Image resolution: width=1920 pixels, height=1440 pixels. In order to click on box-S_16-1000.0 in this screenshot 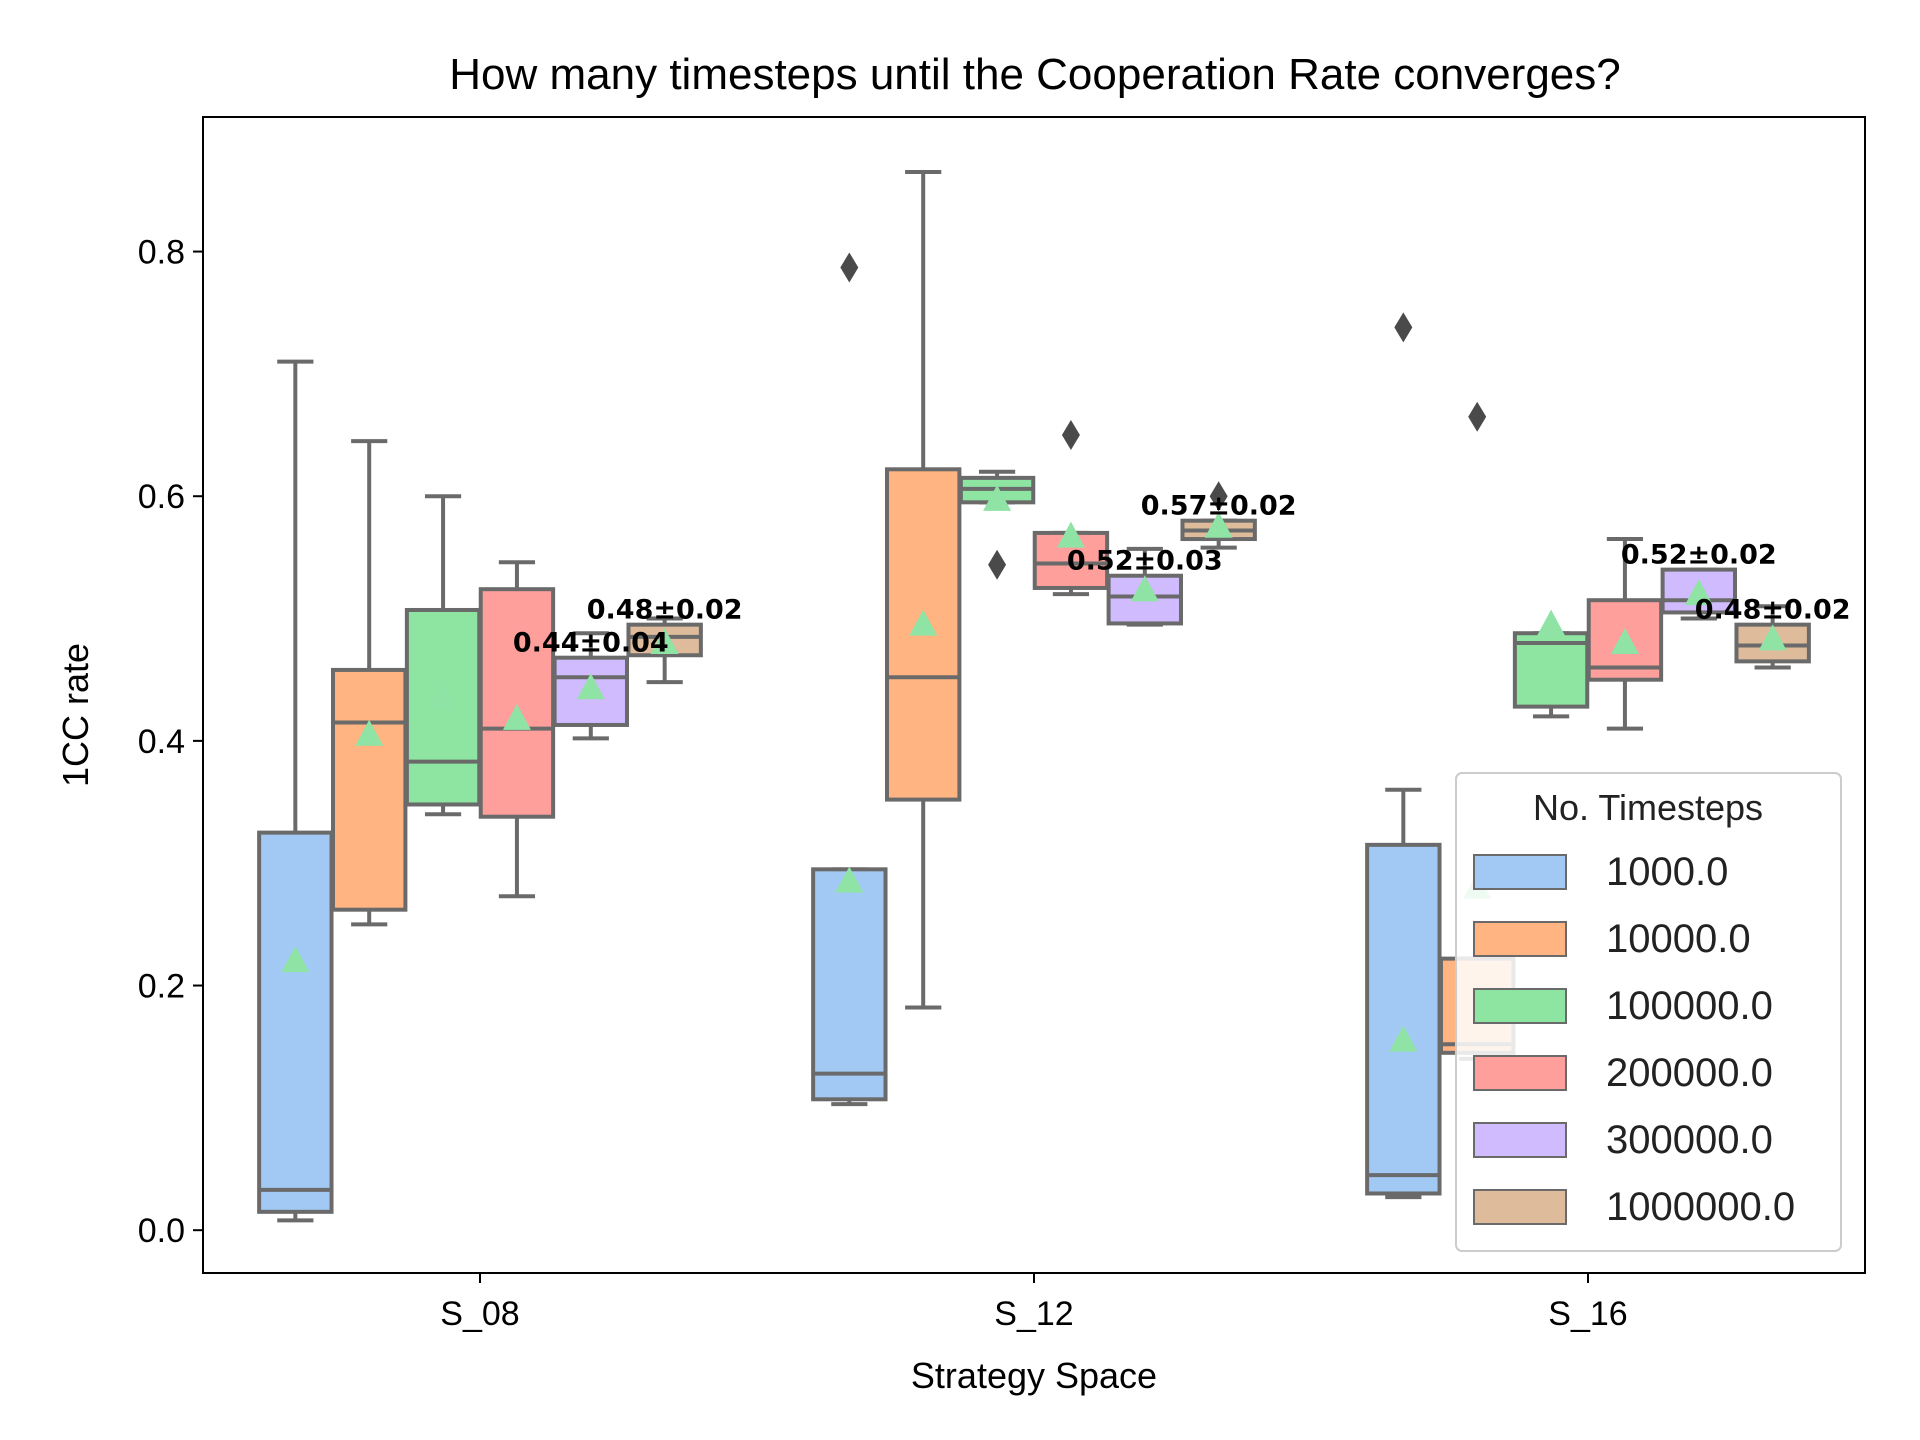, I will do `click(1403, 756)`.